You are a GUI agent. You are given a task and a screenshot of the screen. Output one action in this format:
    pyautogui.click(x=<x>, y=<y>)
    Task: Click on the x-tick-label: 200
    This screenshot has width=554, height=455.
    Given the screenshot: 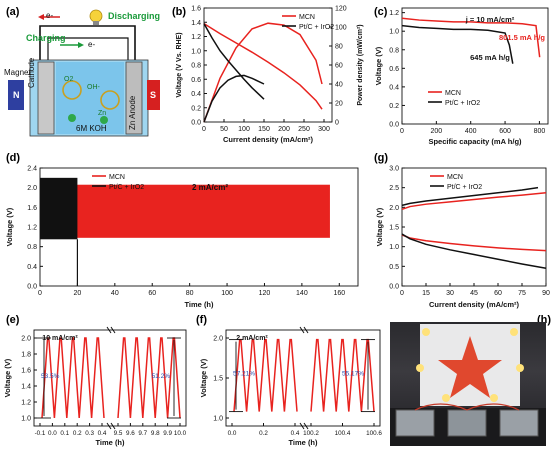 What is the action you would take?
    pyautogui.click(x=284, y=129)
    